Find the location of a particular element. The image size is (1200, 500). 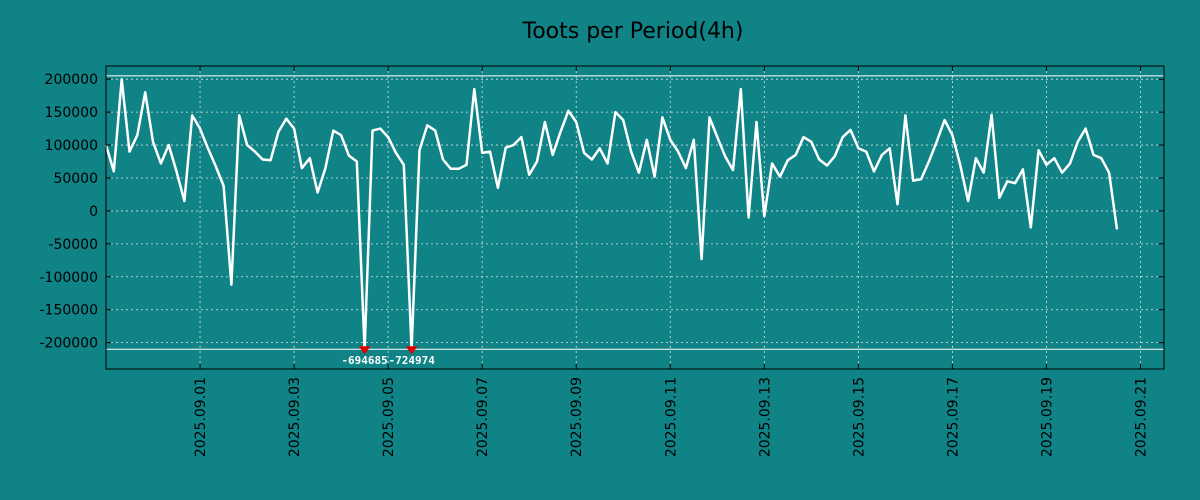

x-tick-label: 2025.09.03 is located at coordinates (295, 417).